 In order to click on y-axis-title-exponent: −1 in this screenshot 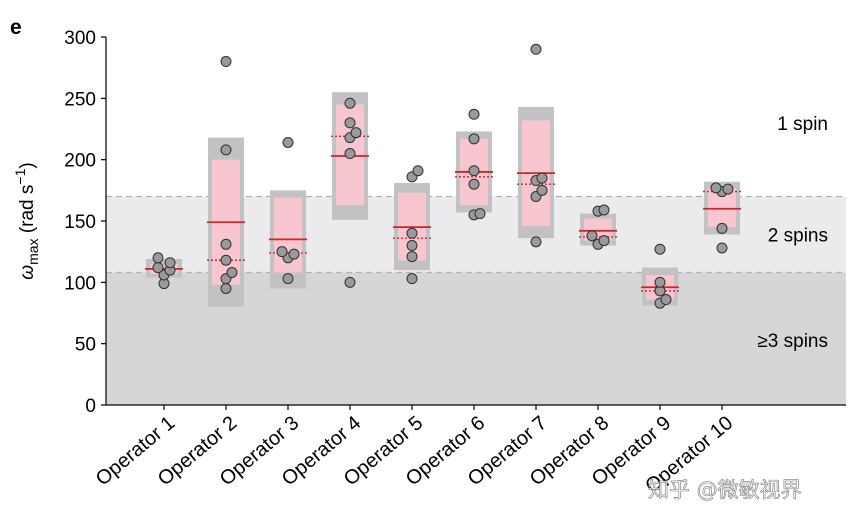, I will do `click(20, 176)`.